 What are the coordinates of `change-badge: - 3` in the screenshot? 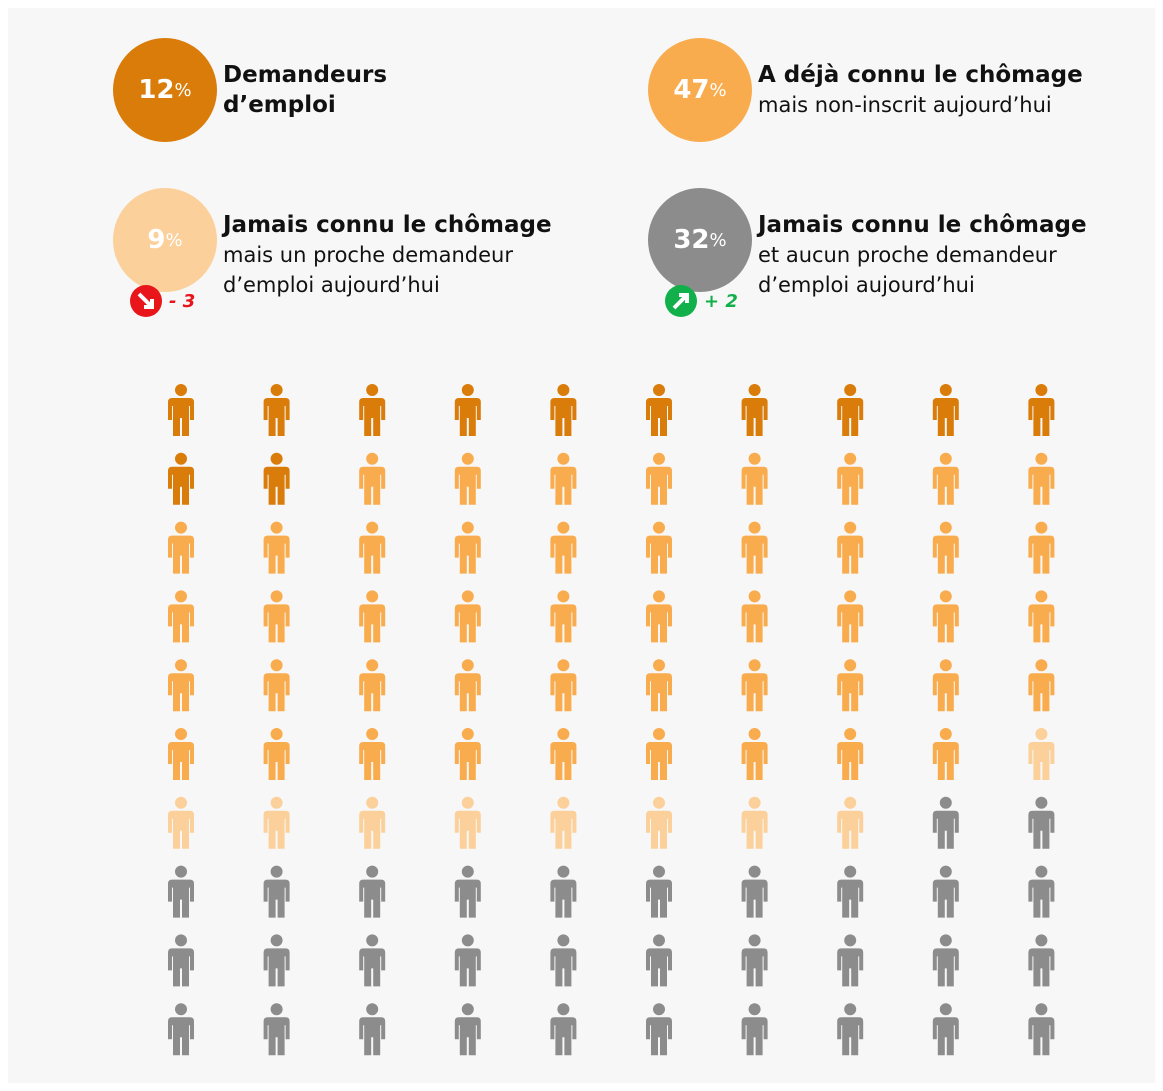 It's located at (162, 301).